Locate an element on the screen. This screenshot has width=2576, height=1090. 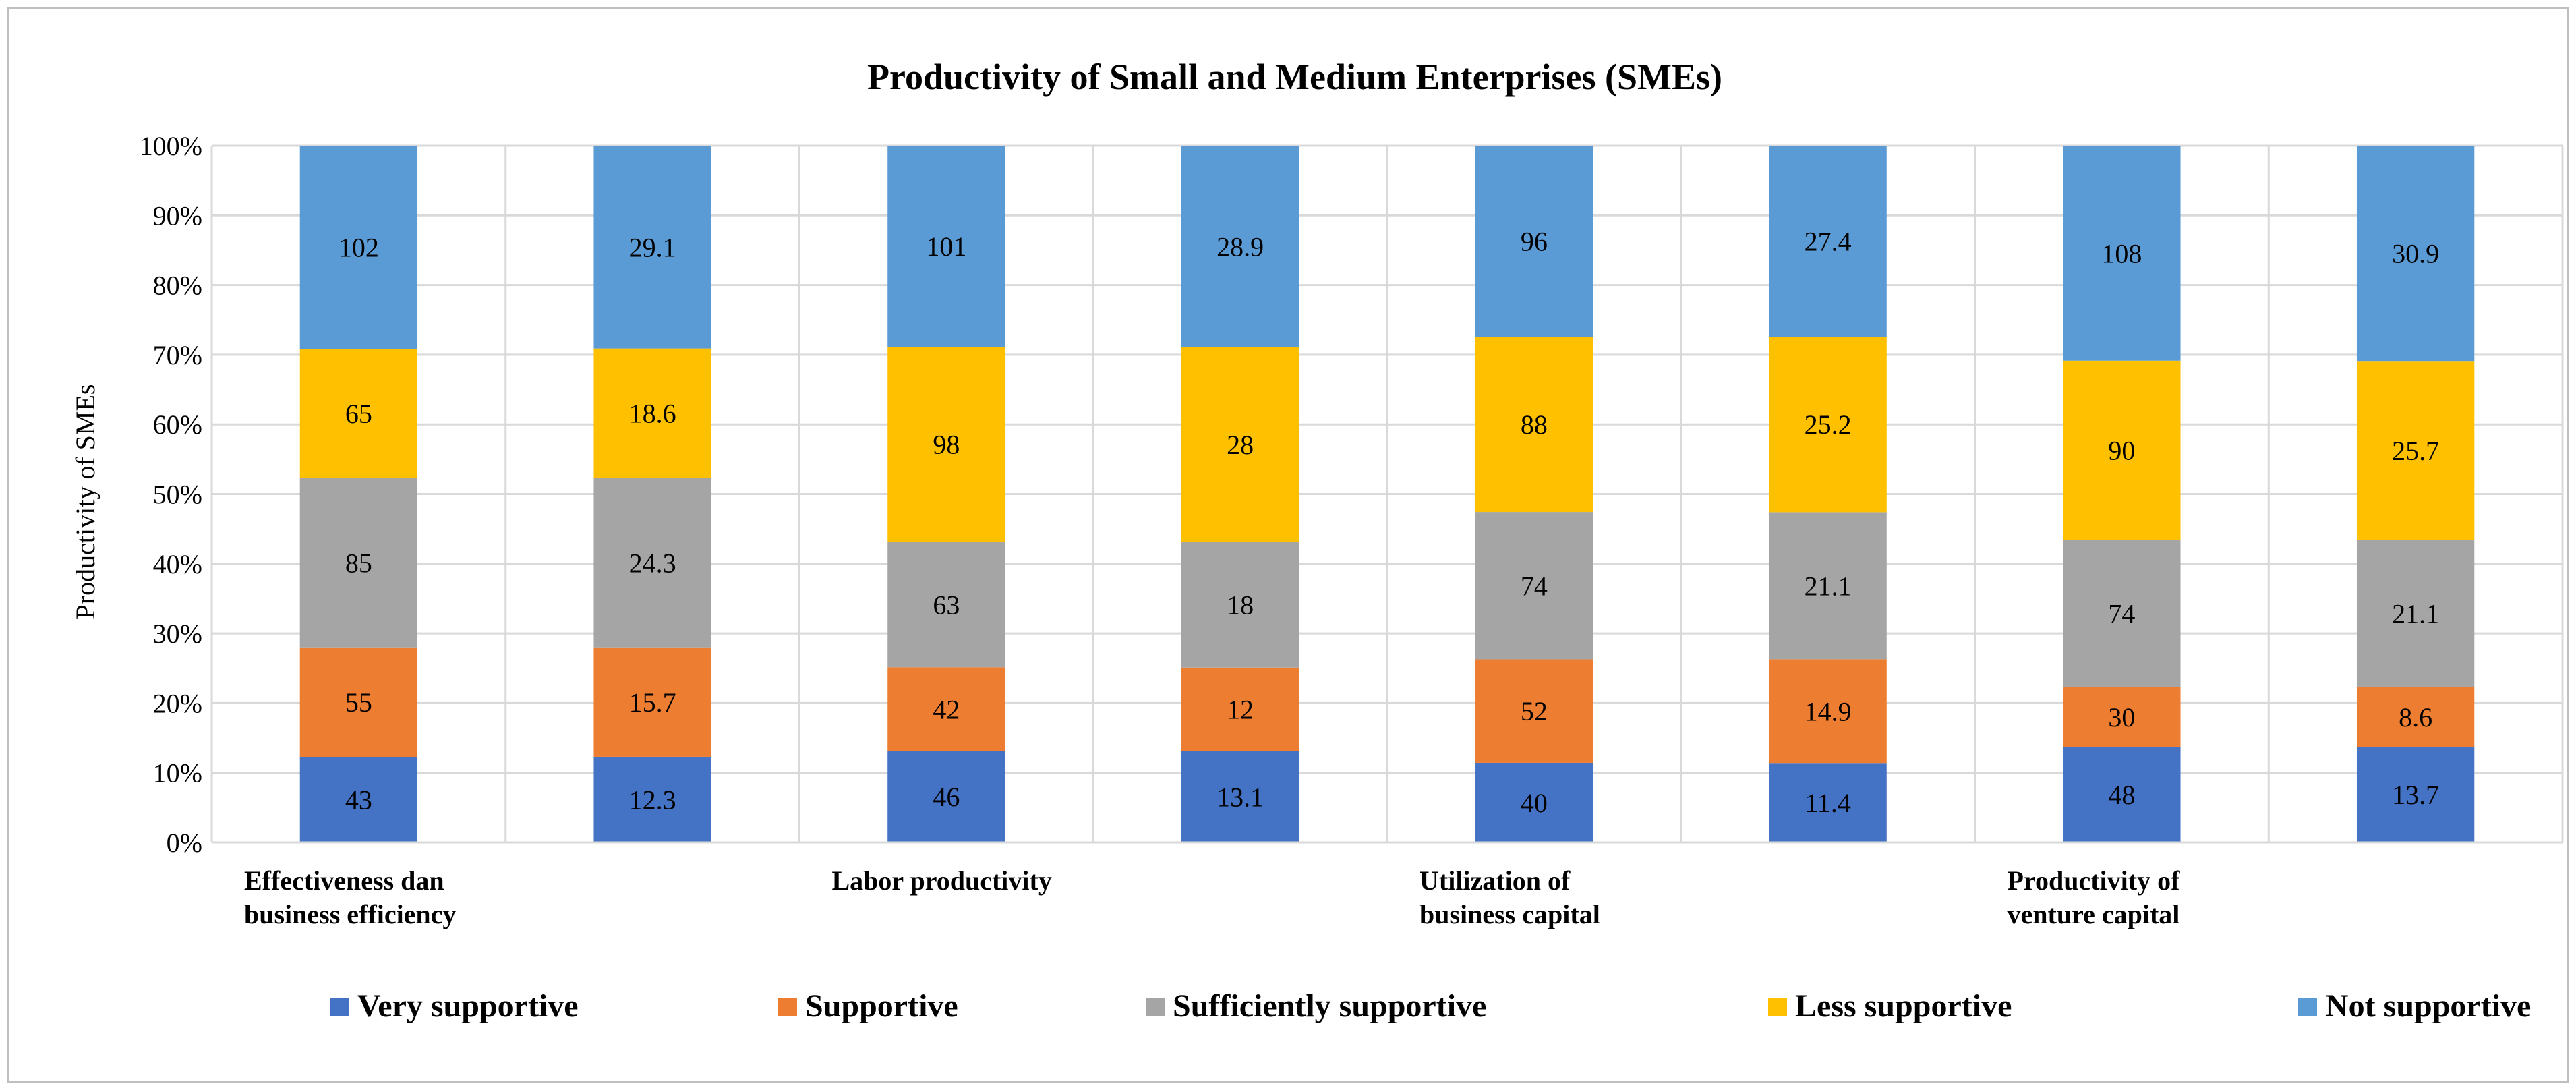
y-tick-label: 100% is located at coordinates (171, 146).